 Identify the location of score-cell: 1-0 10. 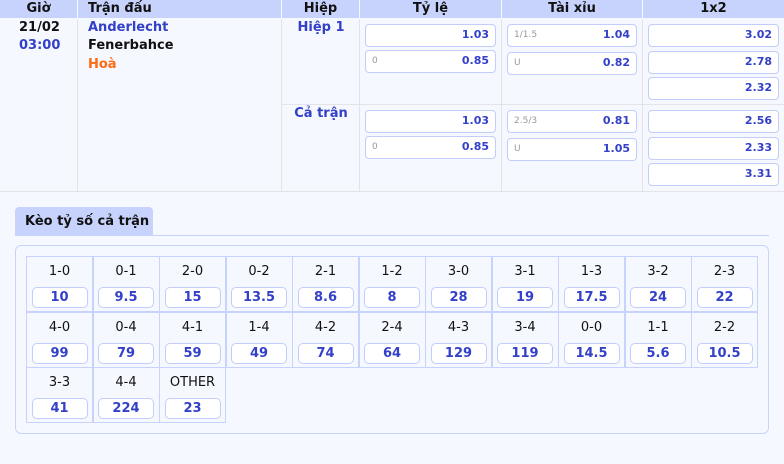
(59, 284).